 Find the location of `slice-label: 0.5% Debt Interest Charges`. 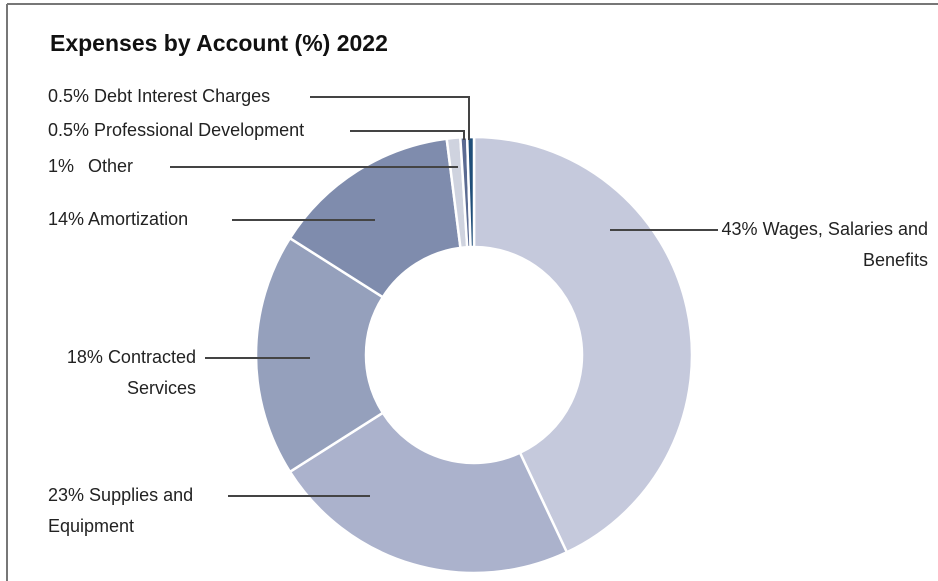

slice-label: 0.5% Debt Interest Charges is located at coordinates (159, 96).